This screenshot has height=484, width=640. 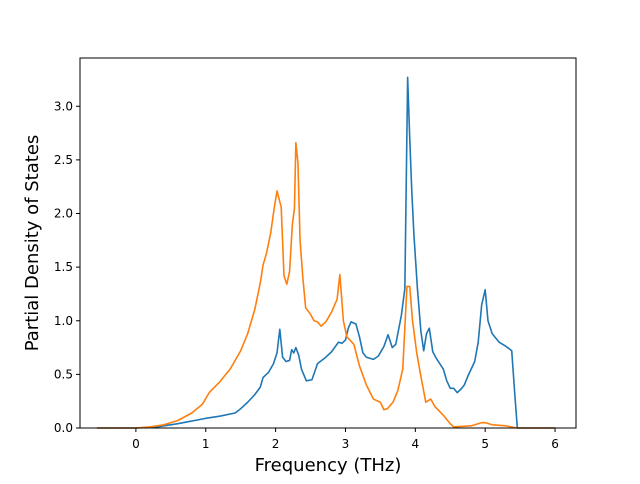 I want to click on x-tick-label: 6, so click(x=555, y=444).